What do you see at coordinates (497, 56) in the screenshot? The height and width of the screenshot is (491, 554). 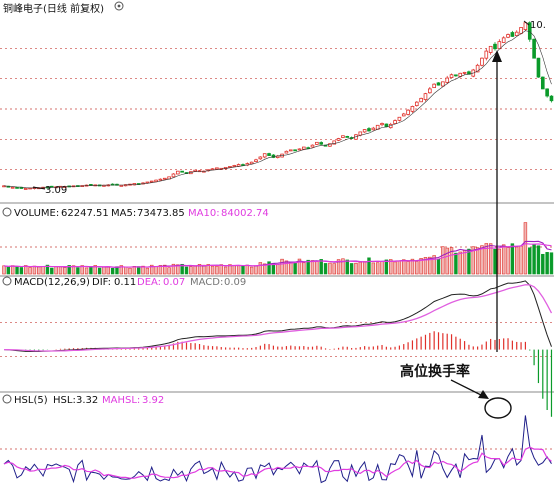 I see `arrowhead-up-icon` at bounding box center [497, 56].